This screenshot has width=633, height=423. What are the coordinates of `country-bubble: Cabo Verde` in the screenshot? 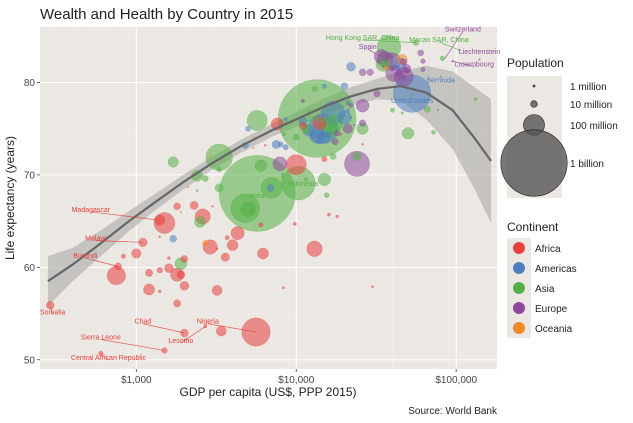 It's located at (265, 145).